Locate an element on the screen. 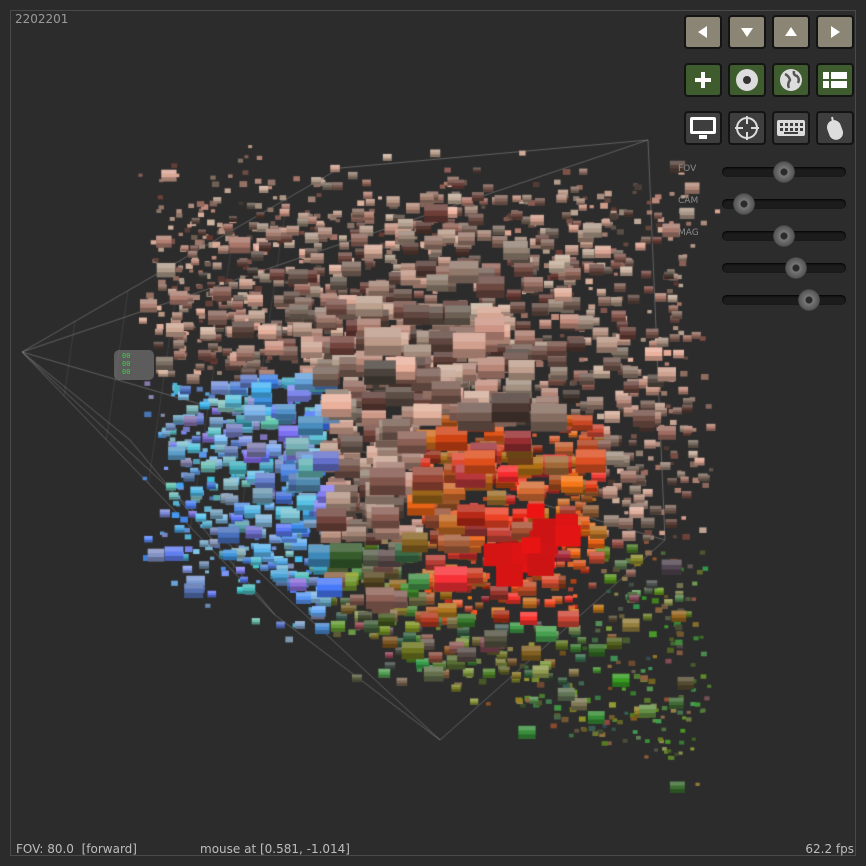  slider-cam: CAM is located at coordinates (763, 203).